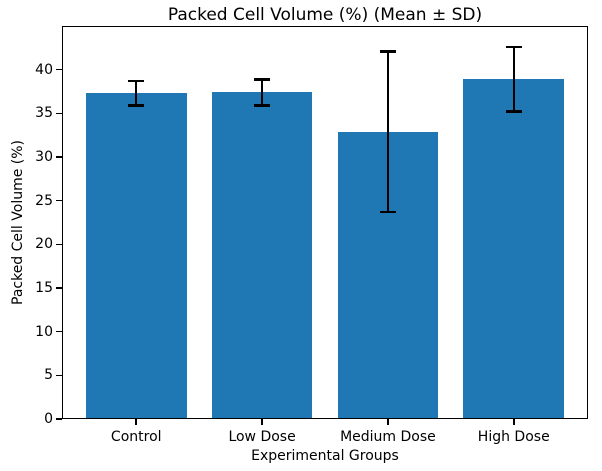 The image size is (602, 471). I want to click on bar-control, so click(136, 256).